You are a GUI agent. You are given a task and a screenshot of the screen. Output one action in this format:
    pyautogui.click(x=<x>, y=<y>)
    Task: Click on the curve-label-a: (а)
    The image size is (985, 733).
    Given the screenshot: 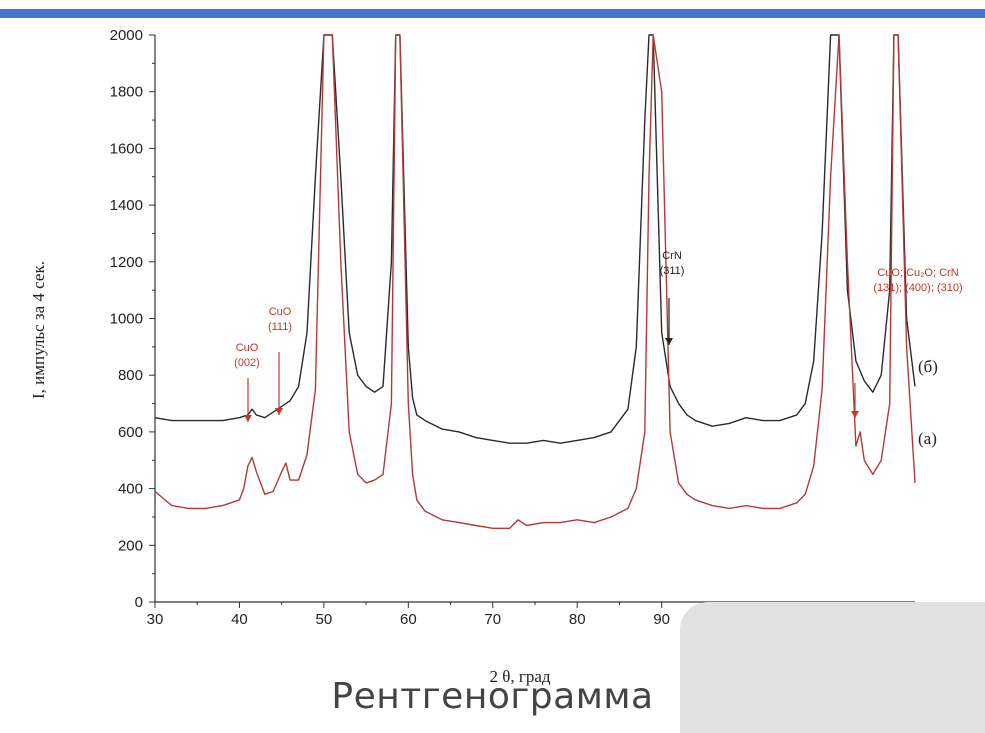 What is the action you would take?
    pyautogui.click(x=927, y=438)
    